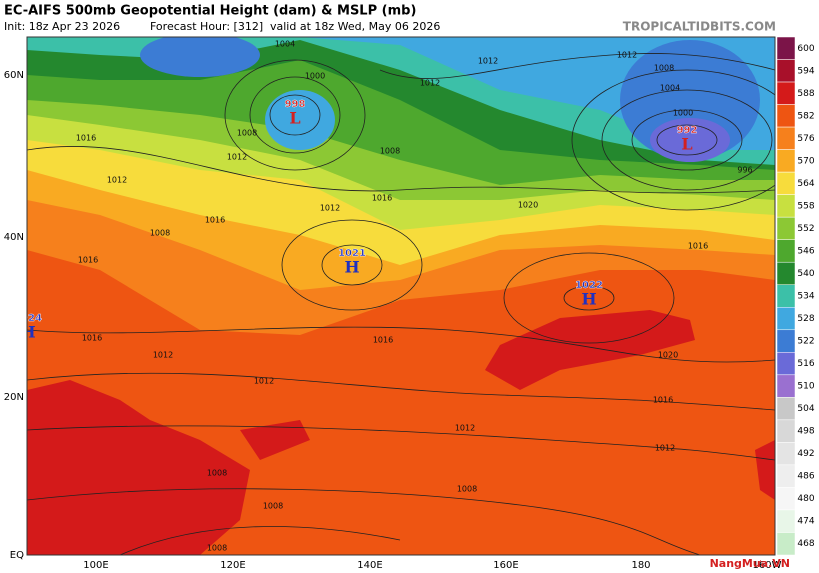  What do you see at coordinates (767, 565) in the screenshot?
I see `lon-label: 160W` at bounding box center [767, 565].